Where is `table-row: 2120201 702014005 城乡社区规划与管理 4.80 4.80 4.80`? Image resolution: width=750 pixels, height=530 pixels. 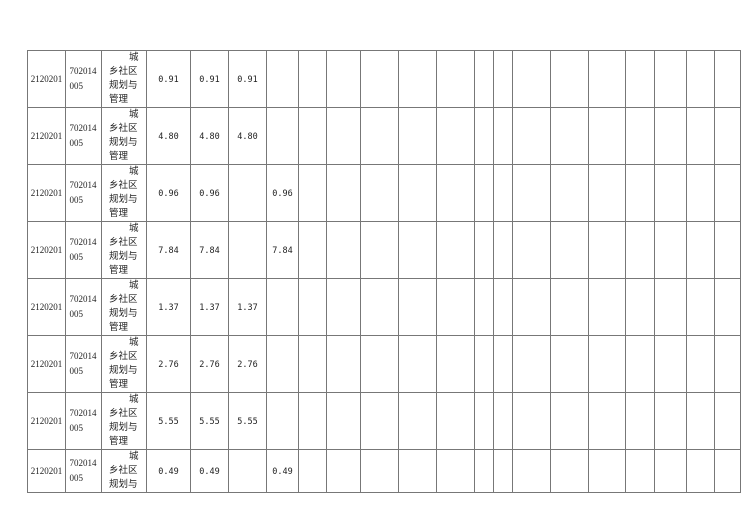
table-row: 2120201 702014005 城乡社区规划与管理 4.80 4.80 4.80 is located at coordinates (384, 136).